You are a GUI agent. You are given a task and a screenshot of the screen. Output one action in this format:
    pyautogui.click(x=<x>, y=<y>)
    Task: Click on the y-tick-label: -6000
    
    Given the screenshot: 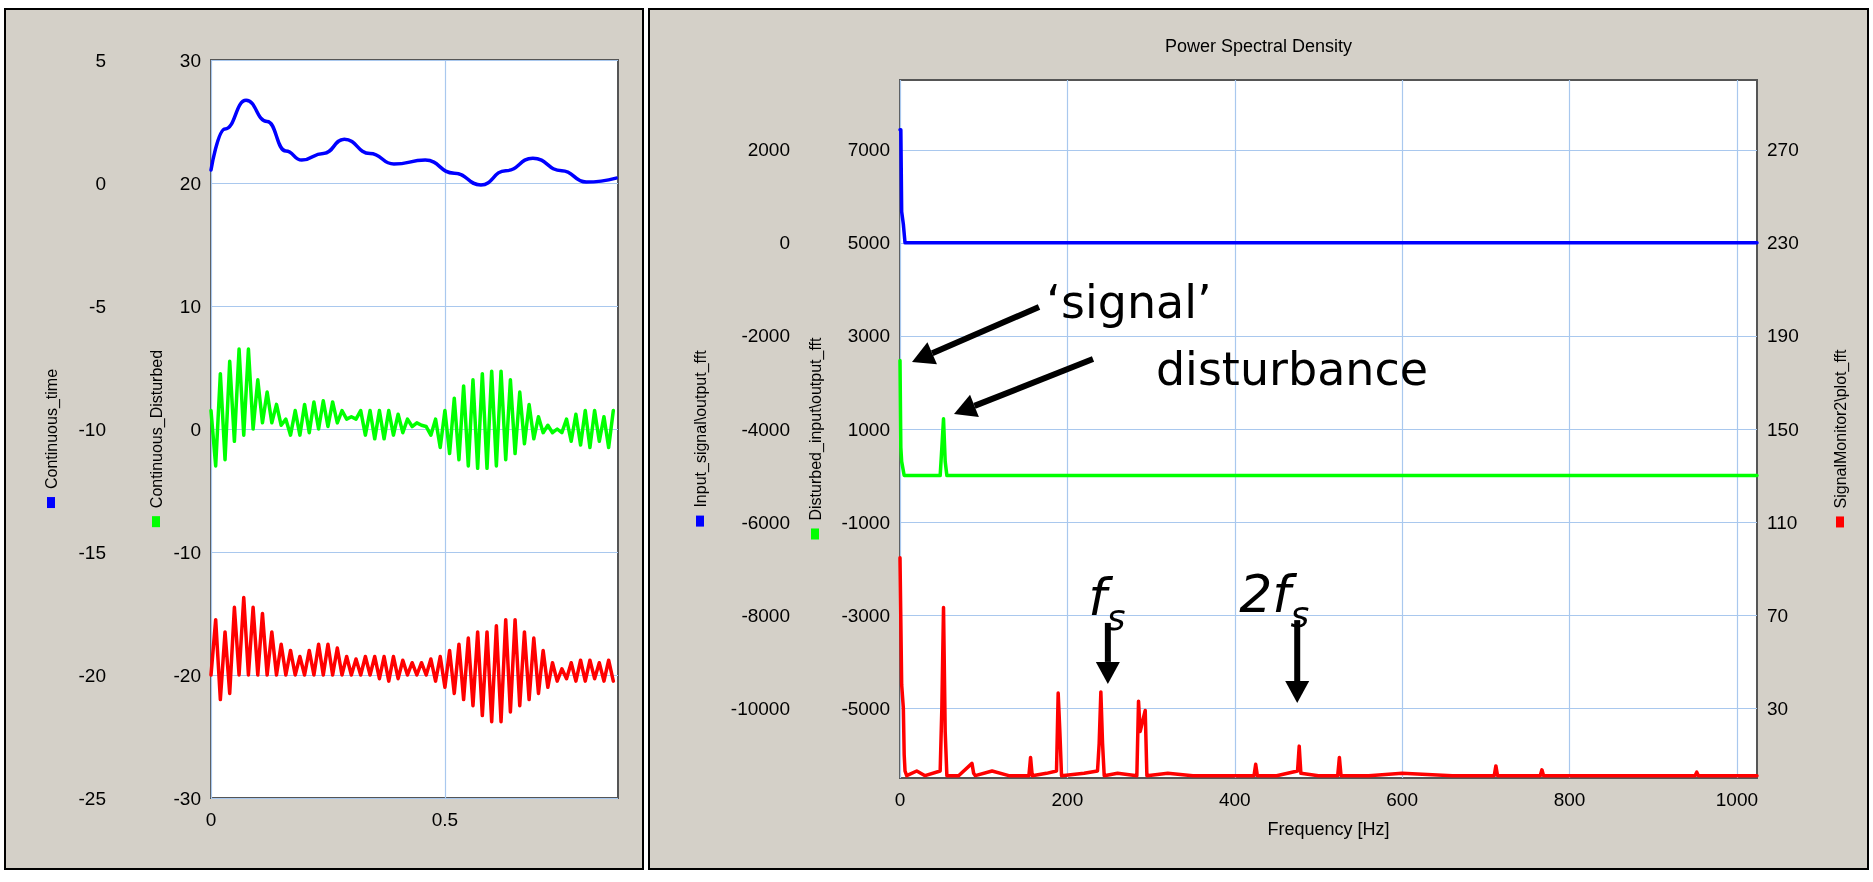 What is the action you would take?
    pyautogui.click(x=765, y=522)
    